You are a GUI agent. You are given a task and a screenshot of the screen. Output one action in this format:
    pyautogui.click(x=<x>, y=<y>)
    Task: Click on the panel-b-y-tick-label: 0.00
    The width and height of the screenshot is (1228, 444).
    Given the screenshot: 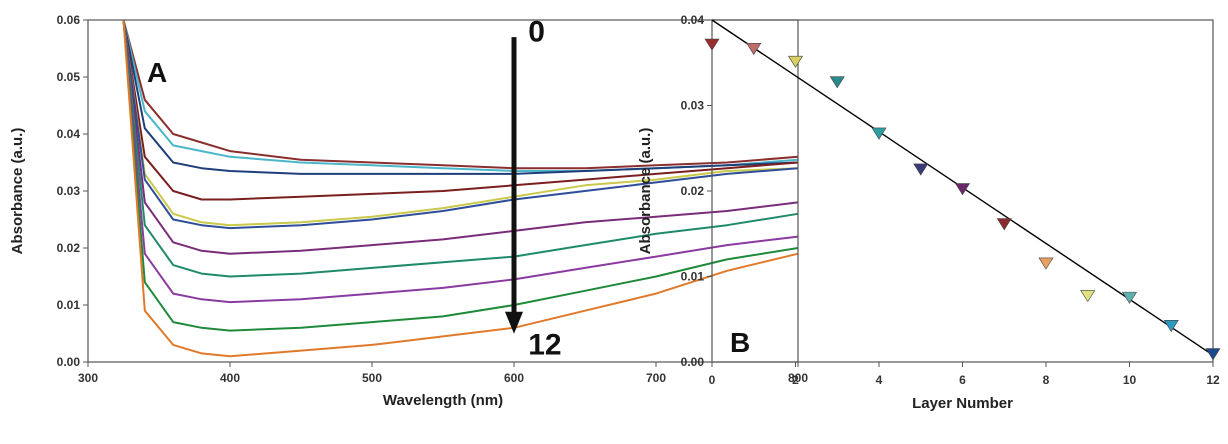 What is the action you would take?
    pyautogui.click(x=693, y=362)
    